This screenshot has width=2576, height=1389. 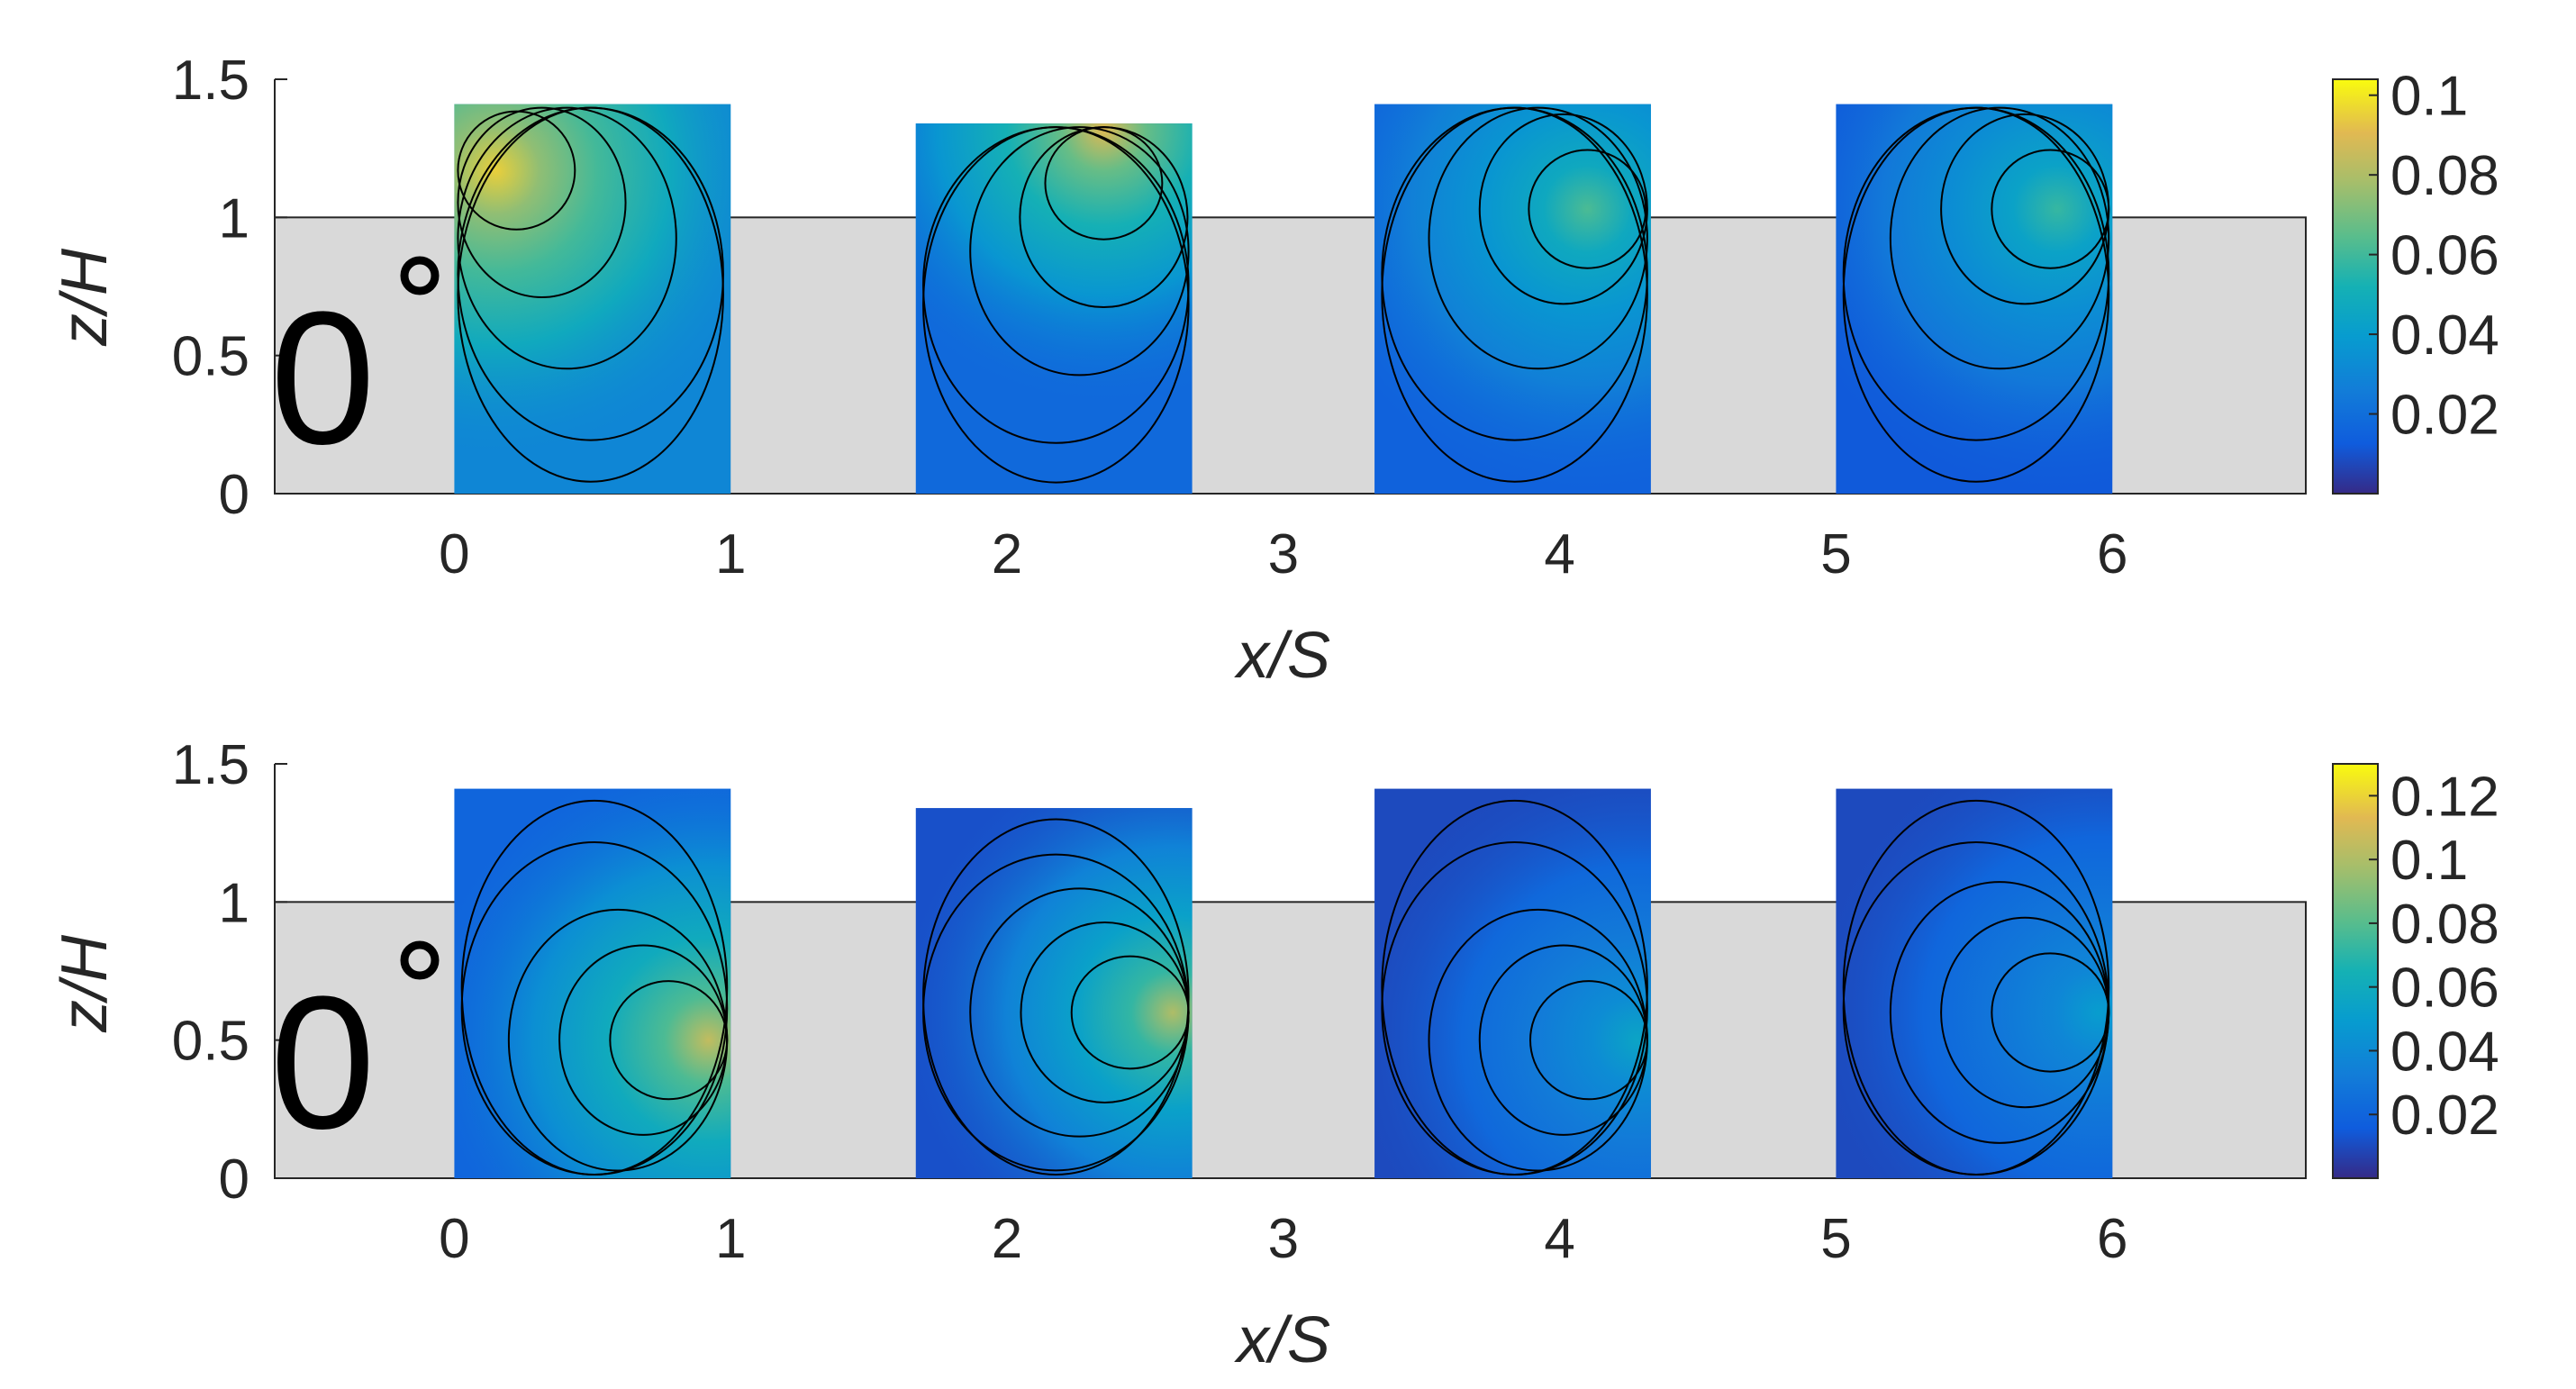 What do you see at coordinates (420, 276) in the screenshot?
I see `top-degree-symbol` at bounding box center [420, 276].